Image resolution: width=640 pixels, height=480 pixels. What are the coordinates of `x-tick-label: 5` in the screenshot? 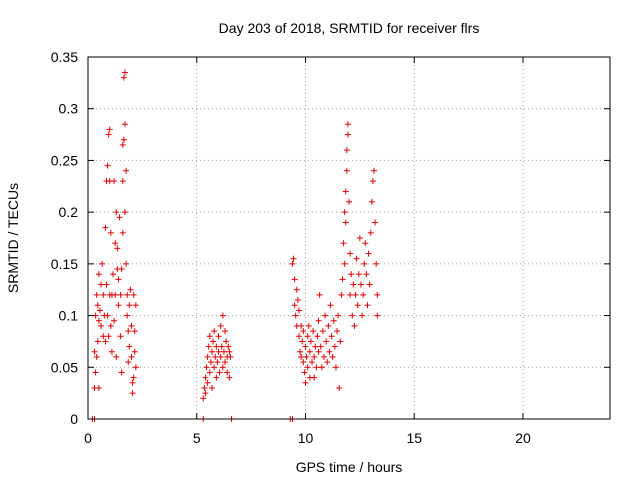 It's located at (197, 438).